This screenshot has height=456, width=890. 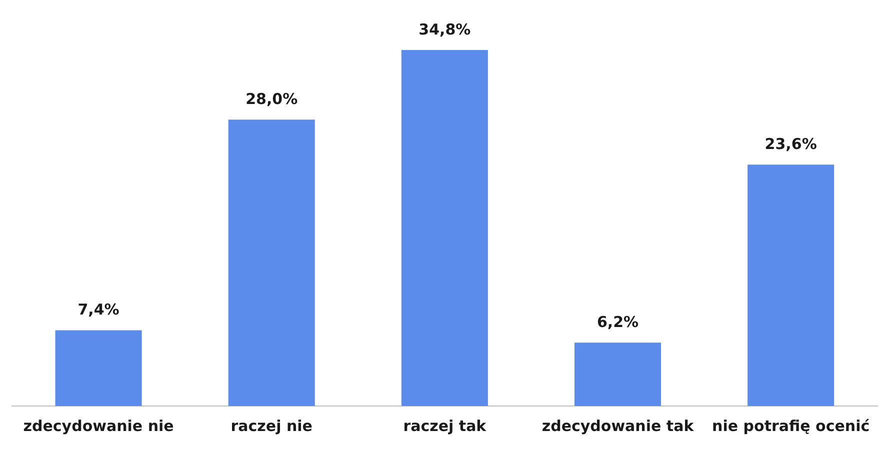 I want to click on x-tick-label: raczej nie, so click(x=271, y=425).